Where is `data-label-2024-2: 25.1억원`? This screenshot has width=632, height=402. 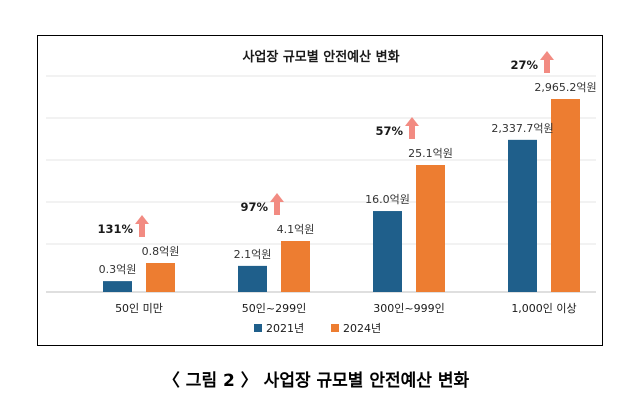
data-label-2024-2: 25.1억원 is located at coordinates (430, 153).